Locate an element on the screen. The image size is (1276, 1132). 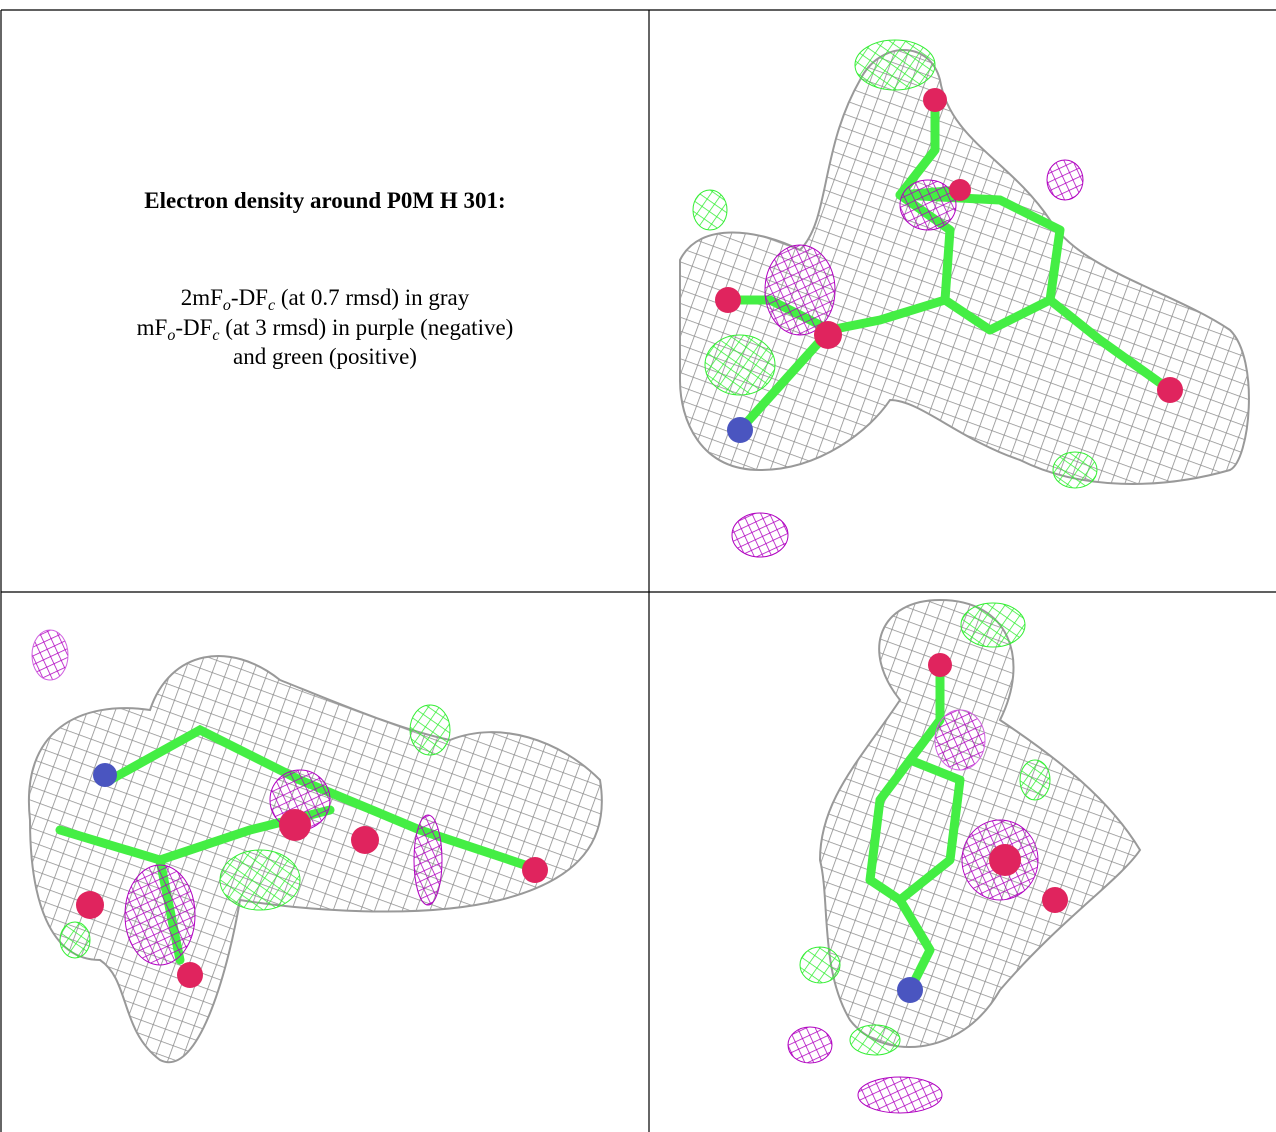
caption-text: mF is located at coordinates (152, 327).